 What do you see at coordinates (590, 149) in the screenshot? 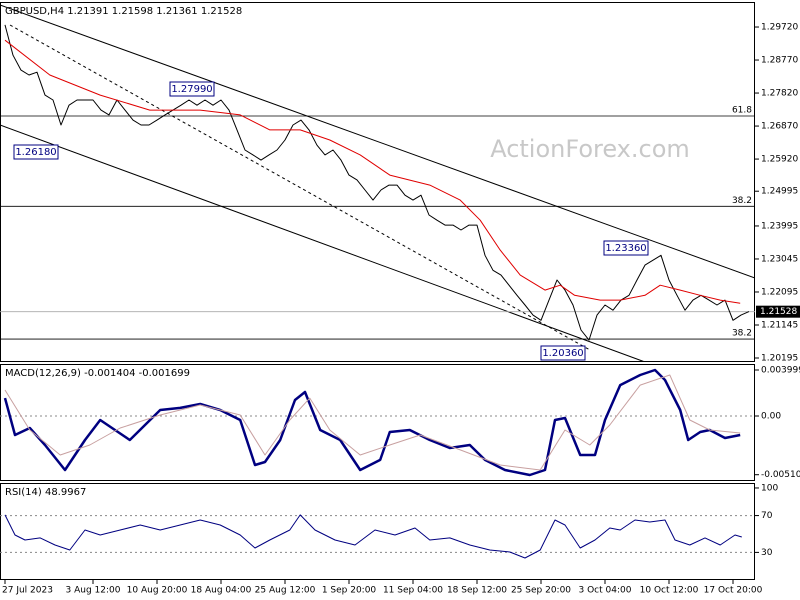
I see `watermark: ActionForex.com` at bounding box center [590, 149].